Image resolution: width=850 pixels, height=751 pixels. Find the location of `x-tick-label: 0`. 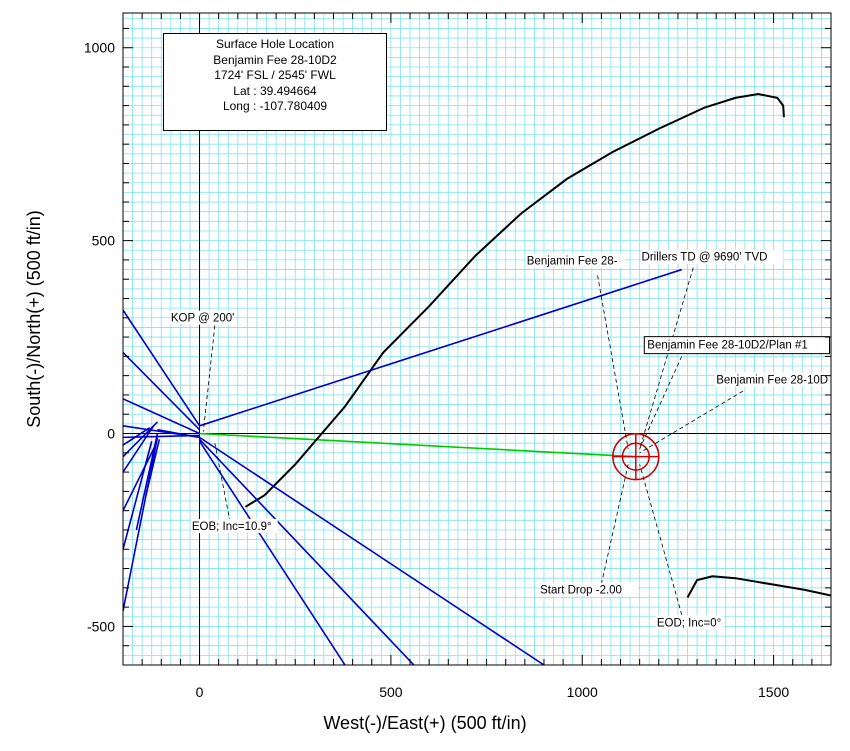

x-tick-label: 0 is located at coordinates (200, 692).